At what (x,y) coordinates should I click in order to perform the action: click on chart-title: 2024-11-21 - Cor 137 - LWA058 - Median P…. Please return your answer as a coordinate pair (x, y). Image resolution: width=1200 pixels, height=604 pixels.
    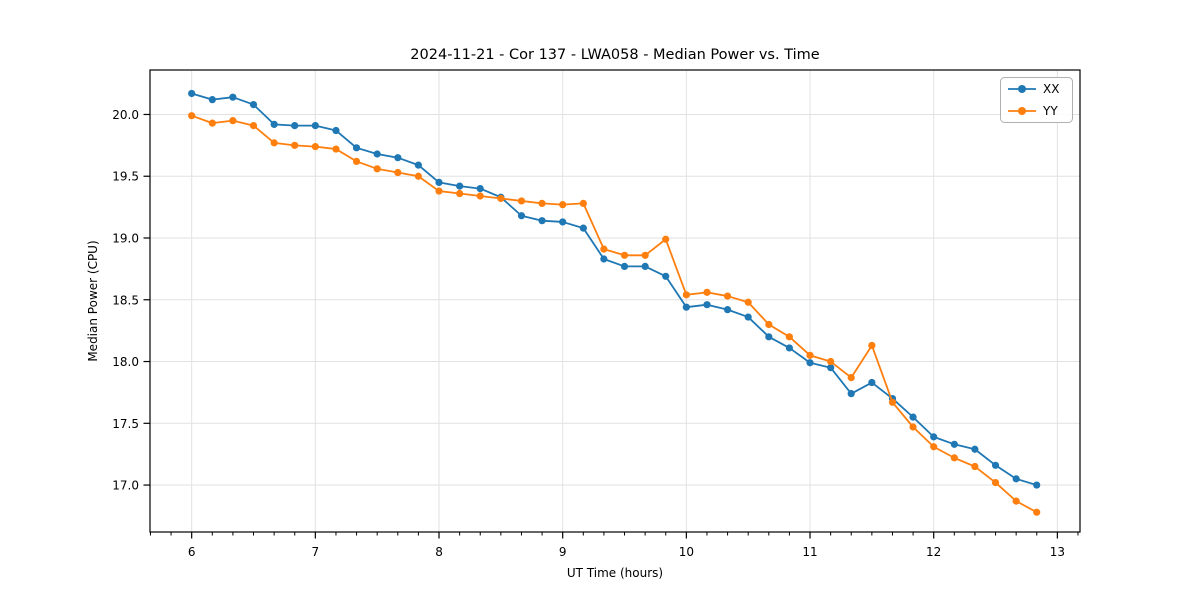
    Looking at the image, I should click on (614, 55).